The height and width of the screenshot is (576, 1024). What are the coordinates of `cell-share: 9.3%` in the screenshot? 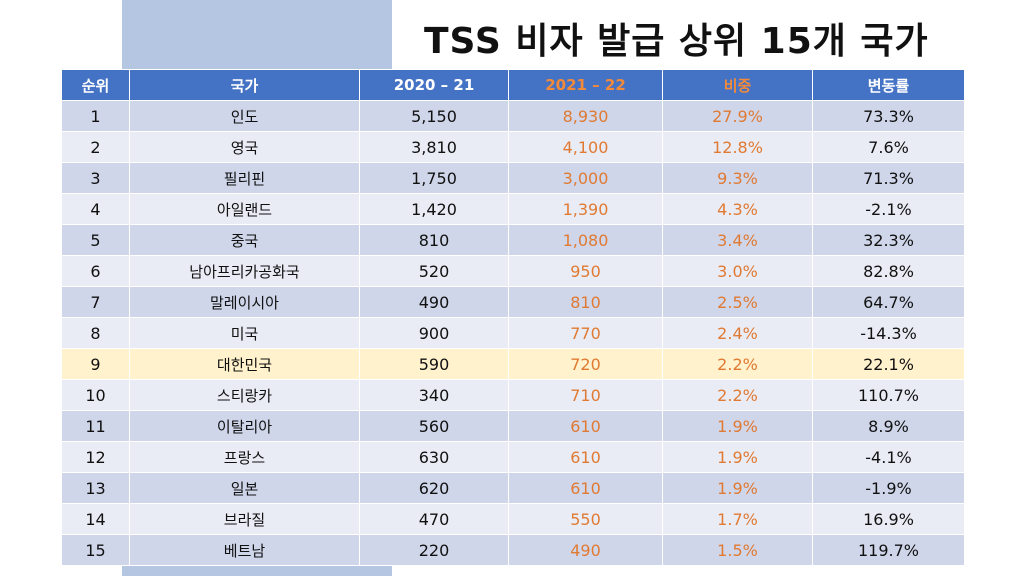 It's located at (737, 178).